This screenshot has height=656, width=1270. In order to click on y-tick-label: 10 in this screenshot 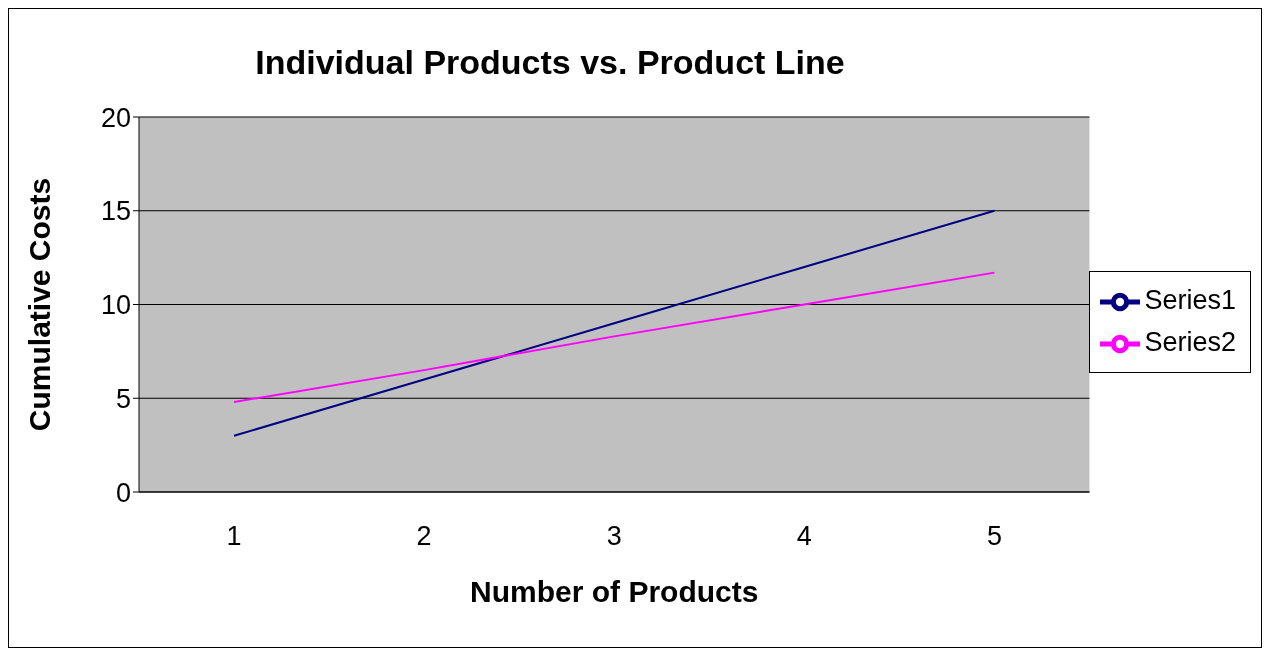, I will do `click(115, 305)`.